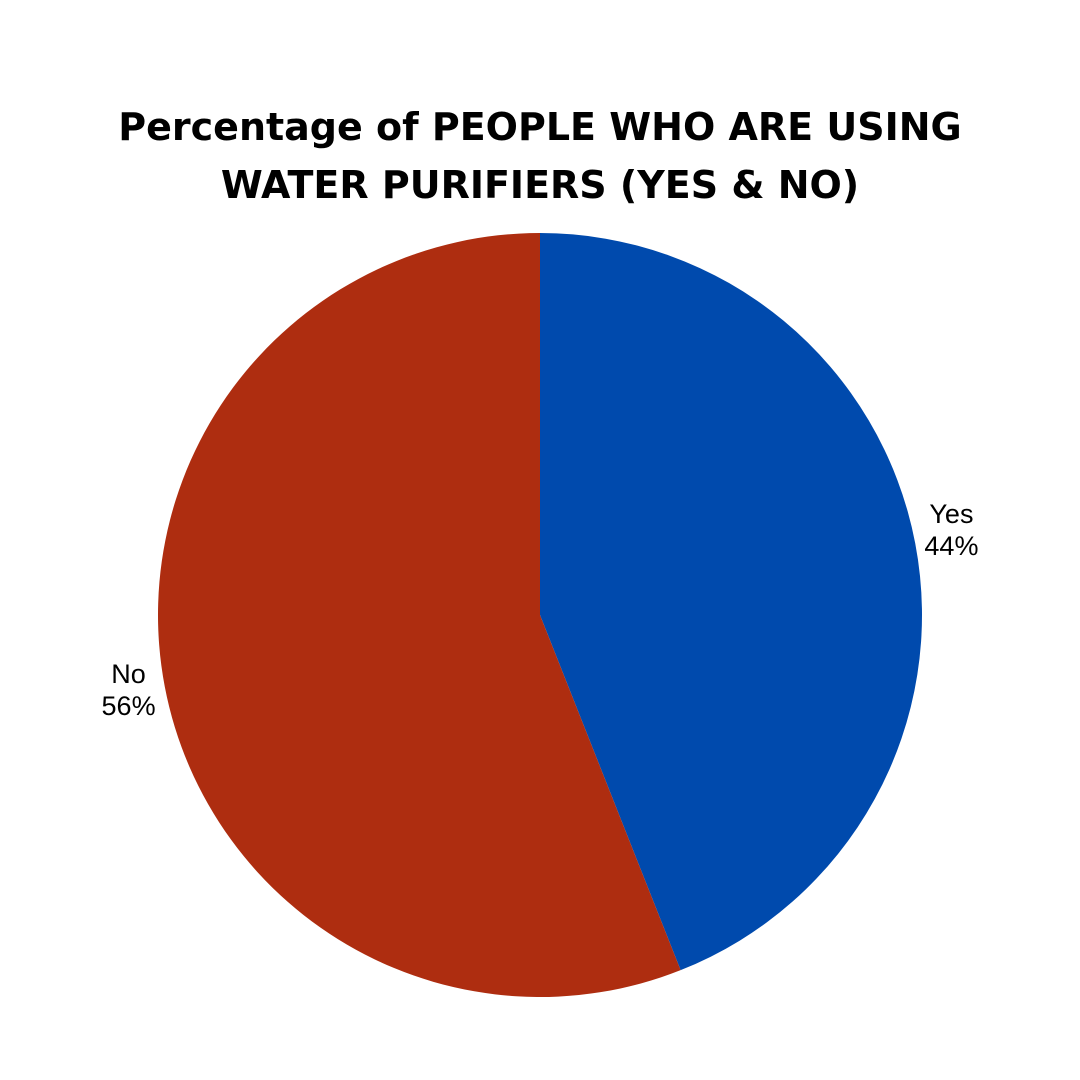 The image size is (1080, 1080). Describe the element at coordinates (951, 546) in the screenshot. I see `pie-label-yes-value: 44%` at that location.